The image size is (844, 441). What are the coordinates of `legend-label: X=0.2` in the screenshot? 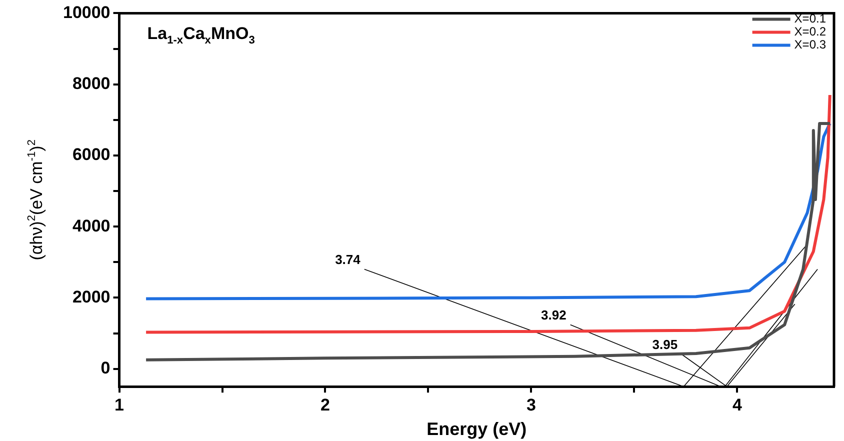 It's located at (810, 31).